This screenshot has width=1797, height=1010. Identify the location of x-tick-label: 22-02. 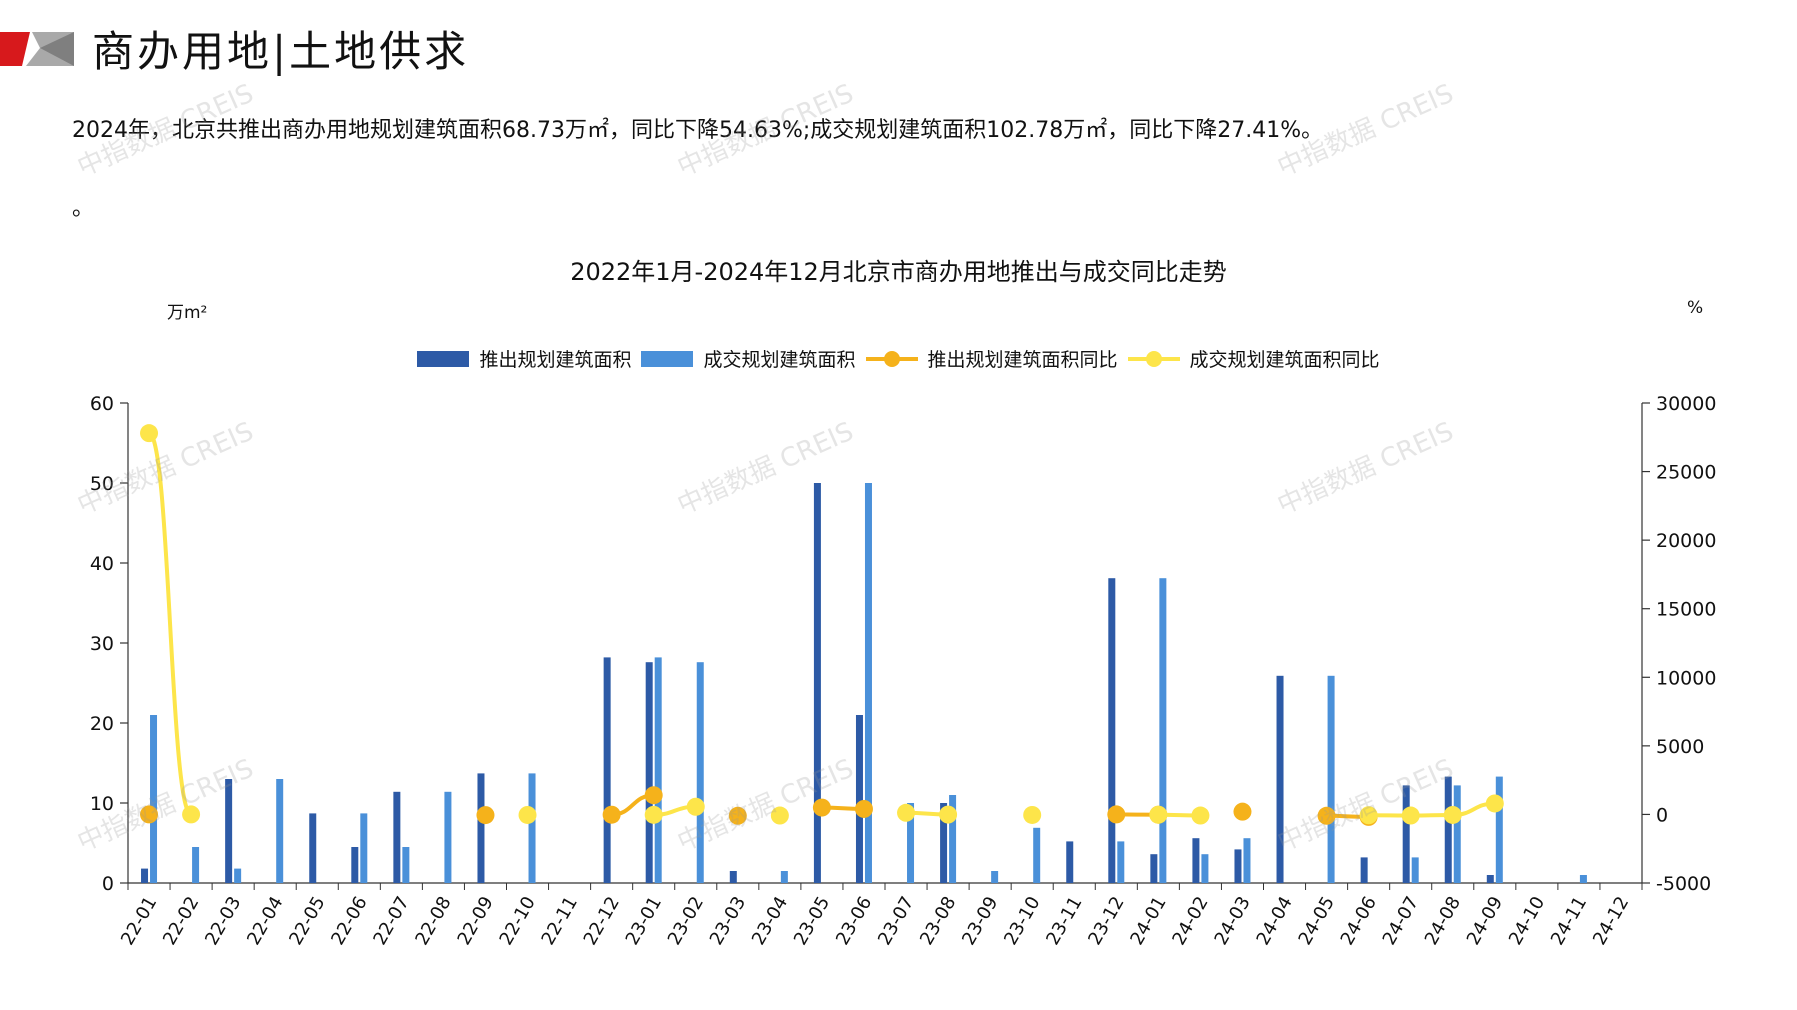
(181, 921).